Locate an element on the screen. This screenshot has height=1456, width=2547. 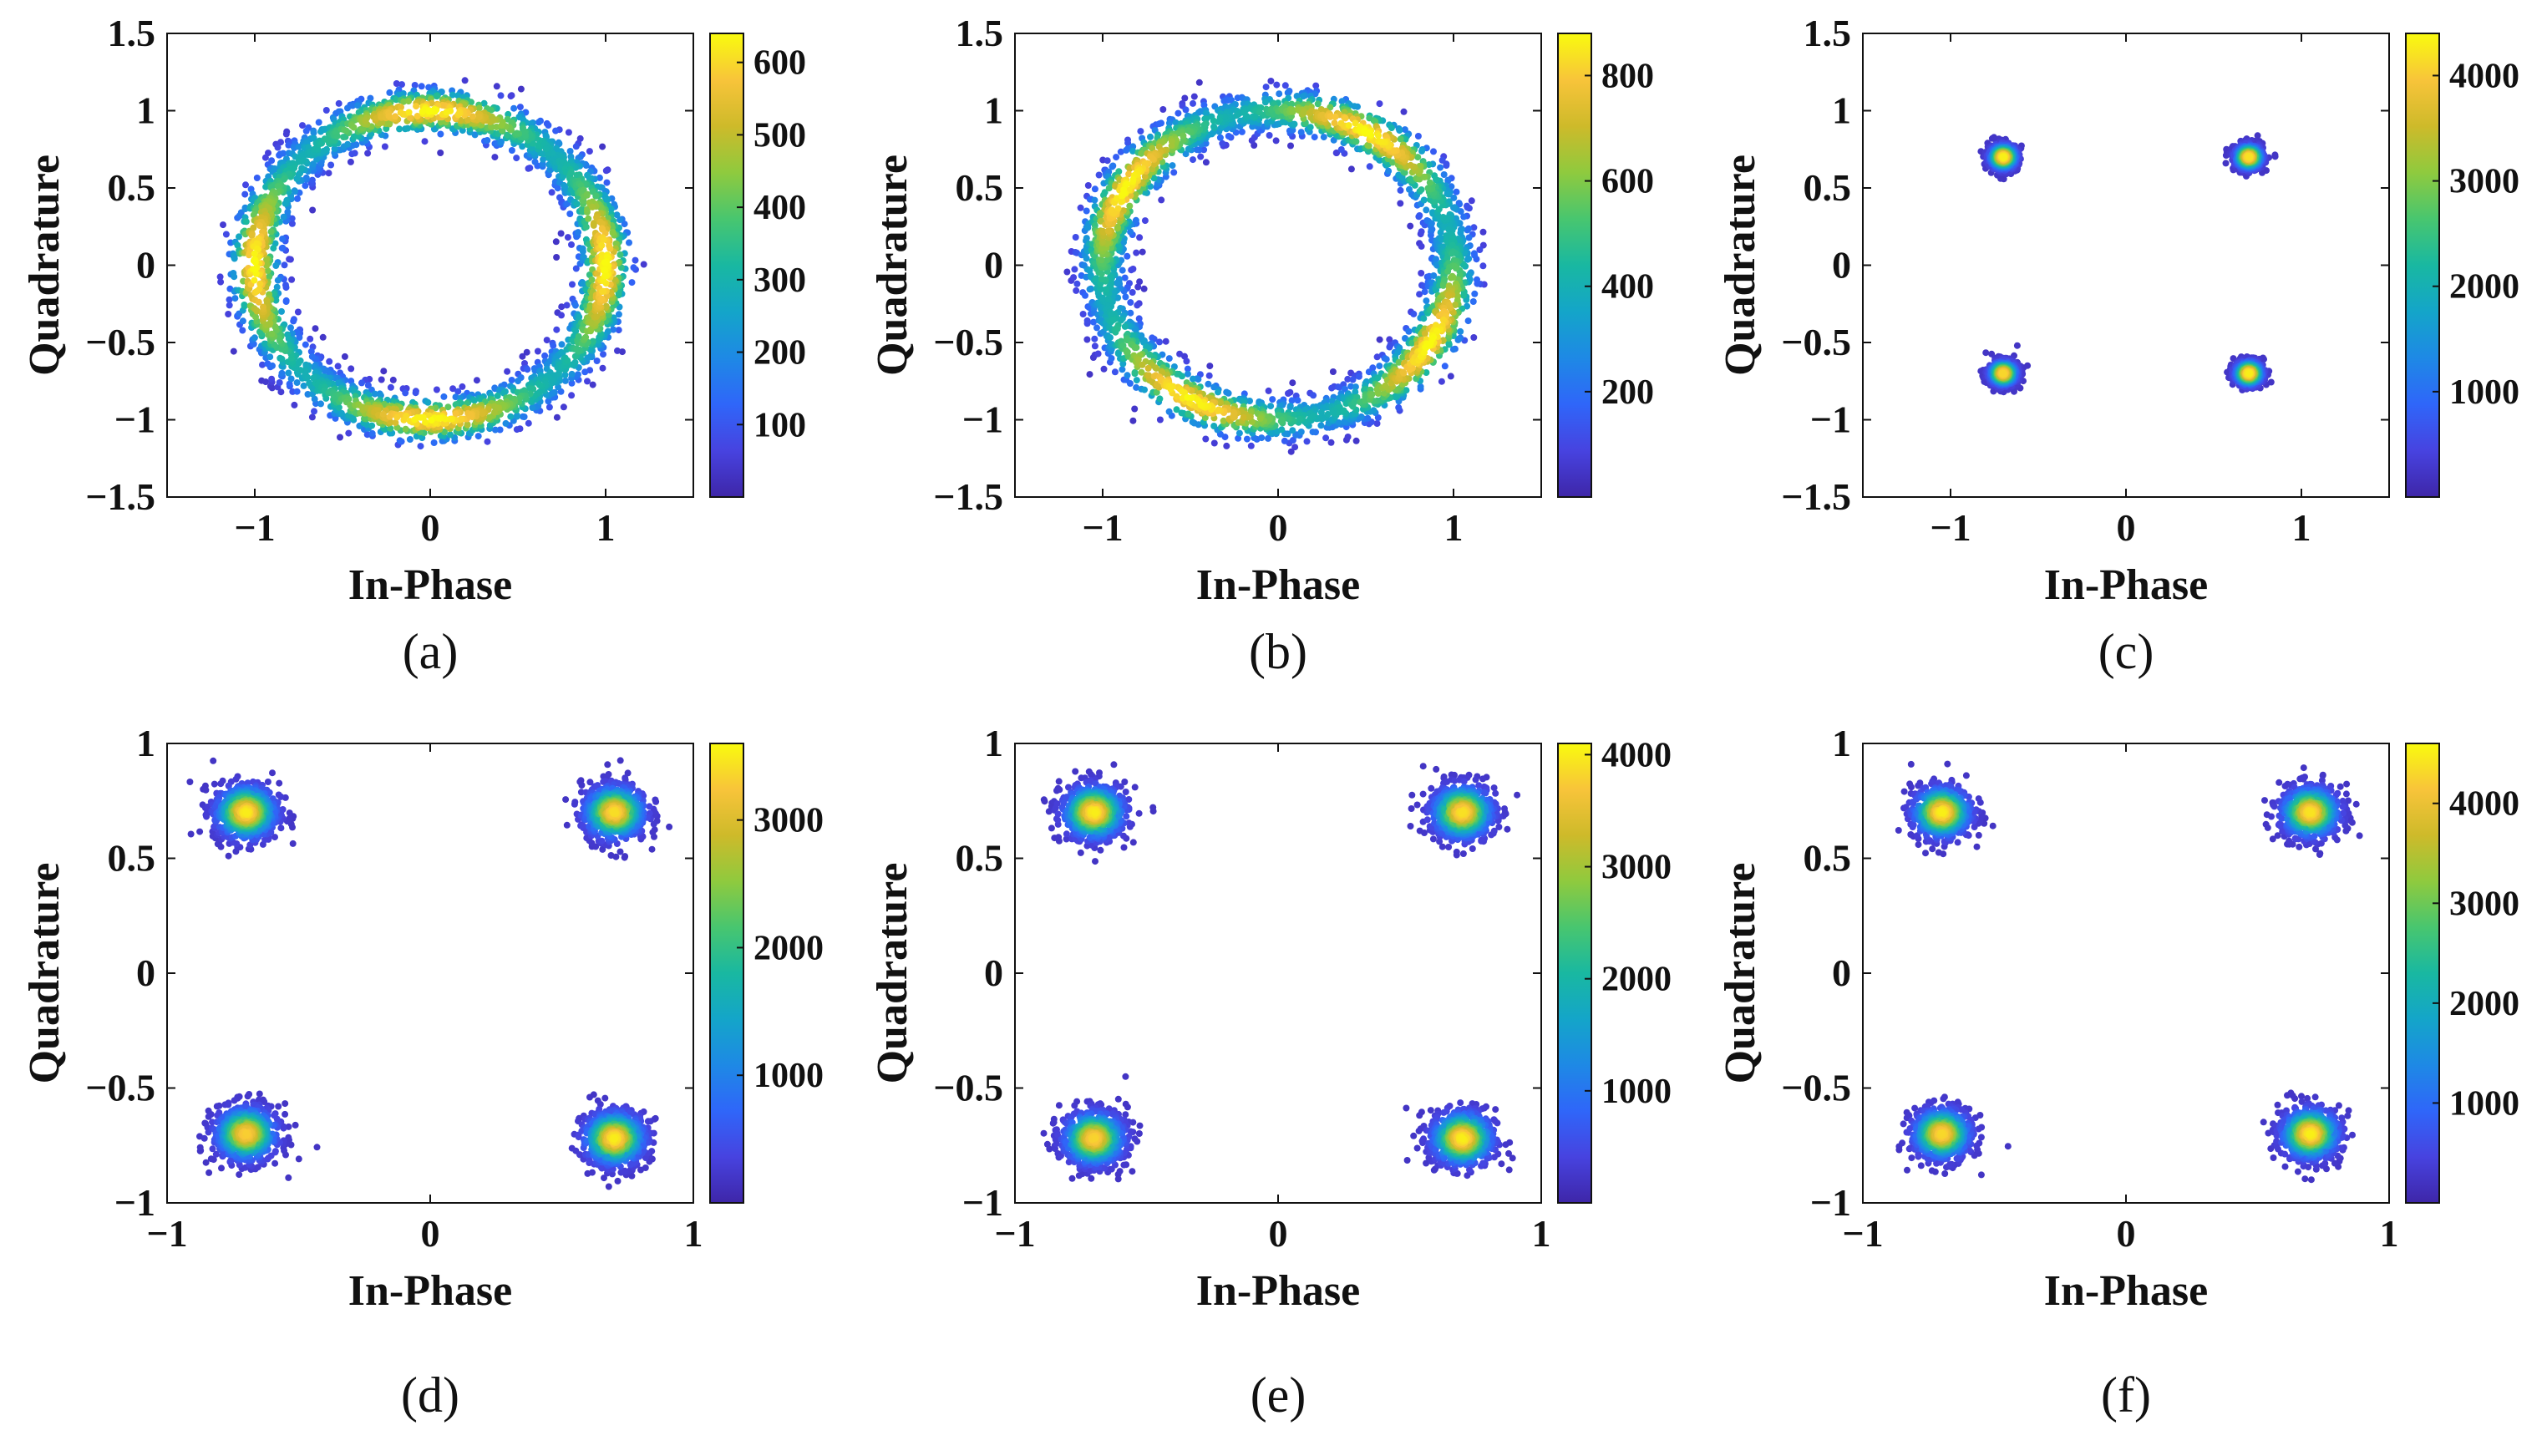
y-tick-label: 1 is located at coordinates (145, 110).